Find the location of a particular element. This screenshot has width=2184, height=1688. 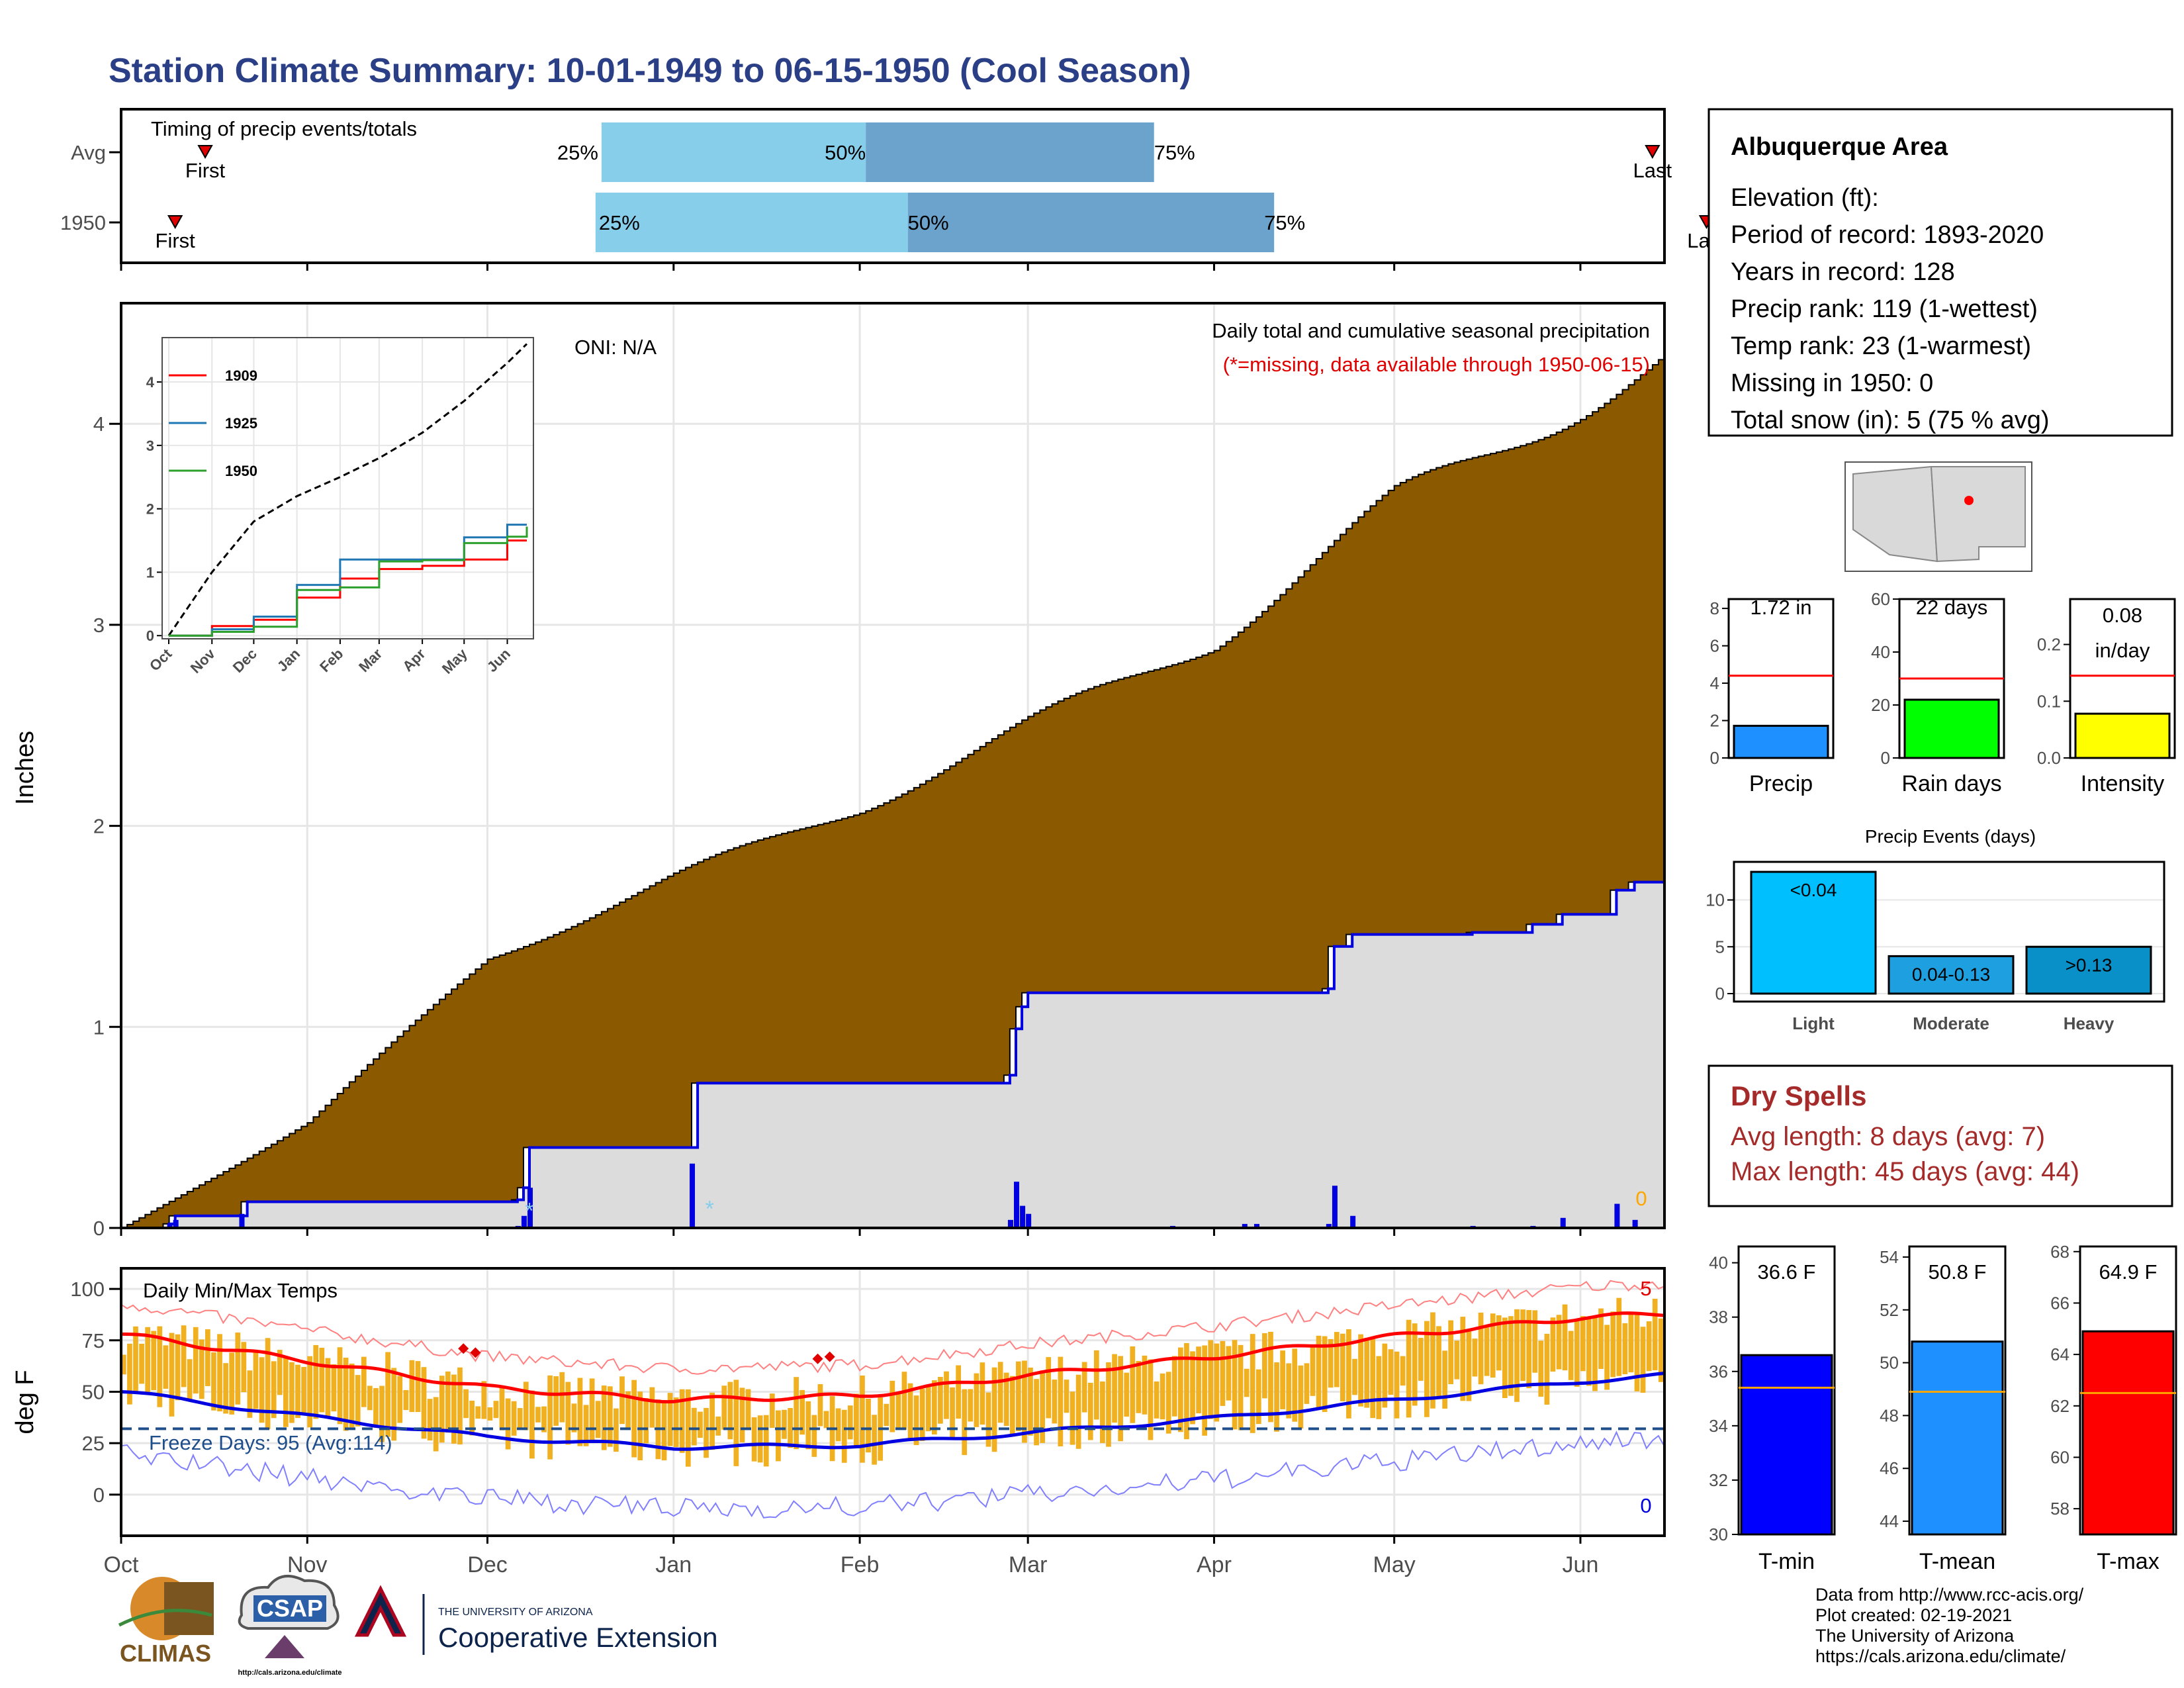

inset-line-1909 is located at coordinates (348, 588).